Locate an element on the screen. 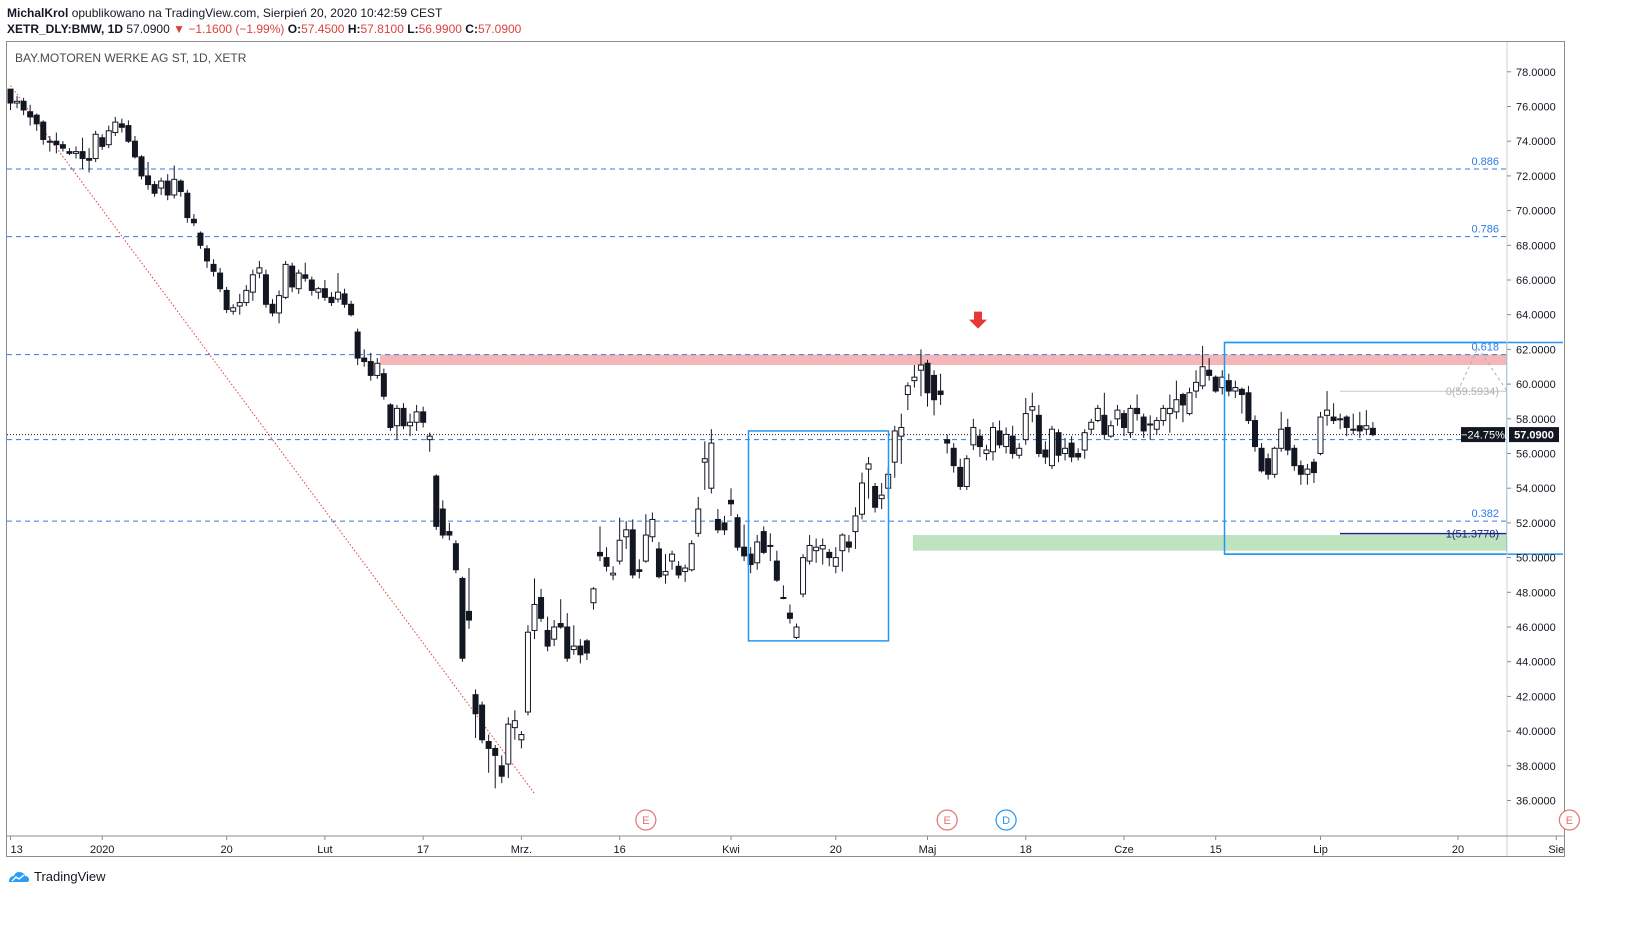 The width and height of the screenshot is (1627, 930). y-tick-label: 46.0000 is located at coordinates (1536, 628).